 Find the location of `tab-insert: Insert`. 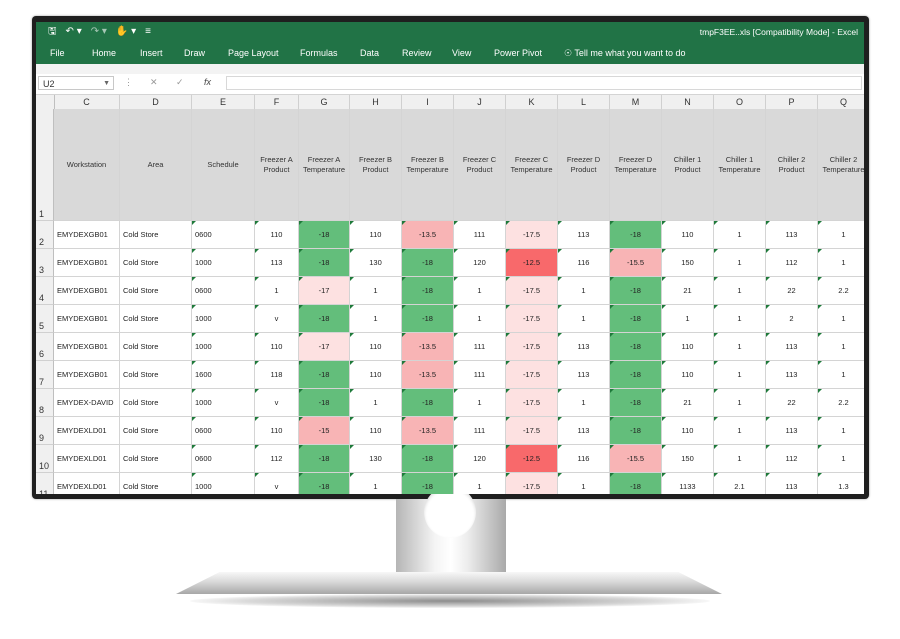

tab-insert: Insert is located at coordinates (151, 53).